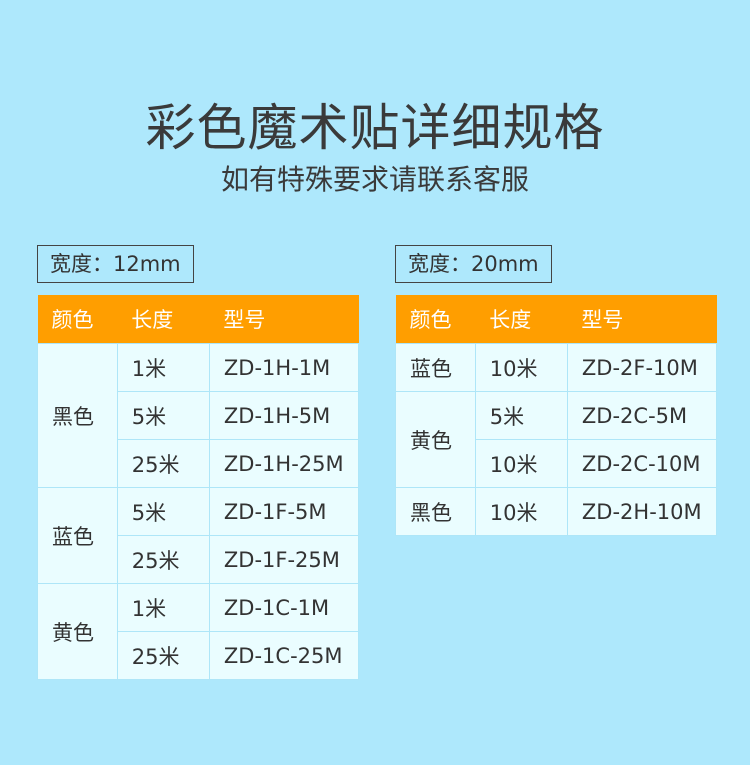 The height and width of the screenshot is (765, 750). I want to click on width-label-20mm: 宽度：20mm, so click(473, 264).